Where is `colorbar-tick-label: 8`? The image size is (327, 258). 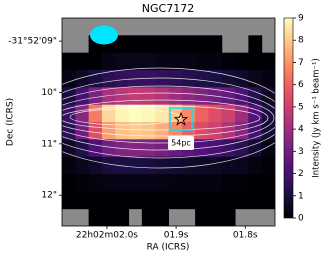 colorbar-tick-label: 8 is located at coordinates (301, 41).